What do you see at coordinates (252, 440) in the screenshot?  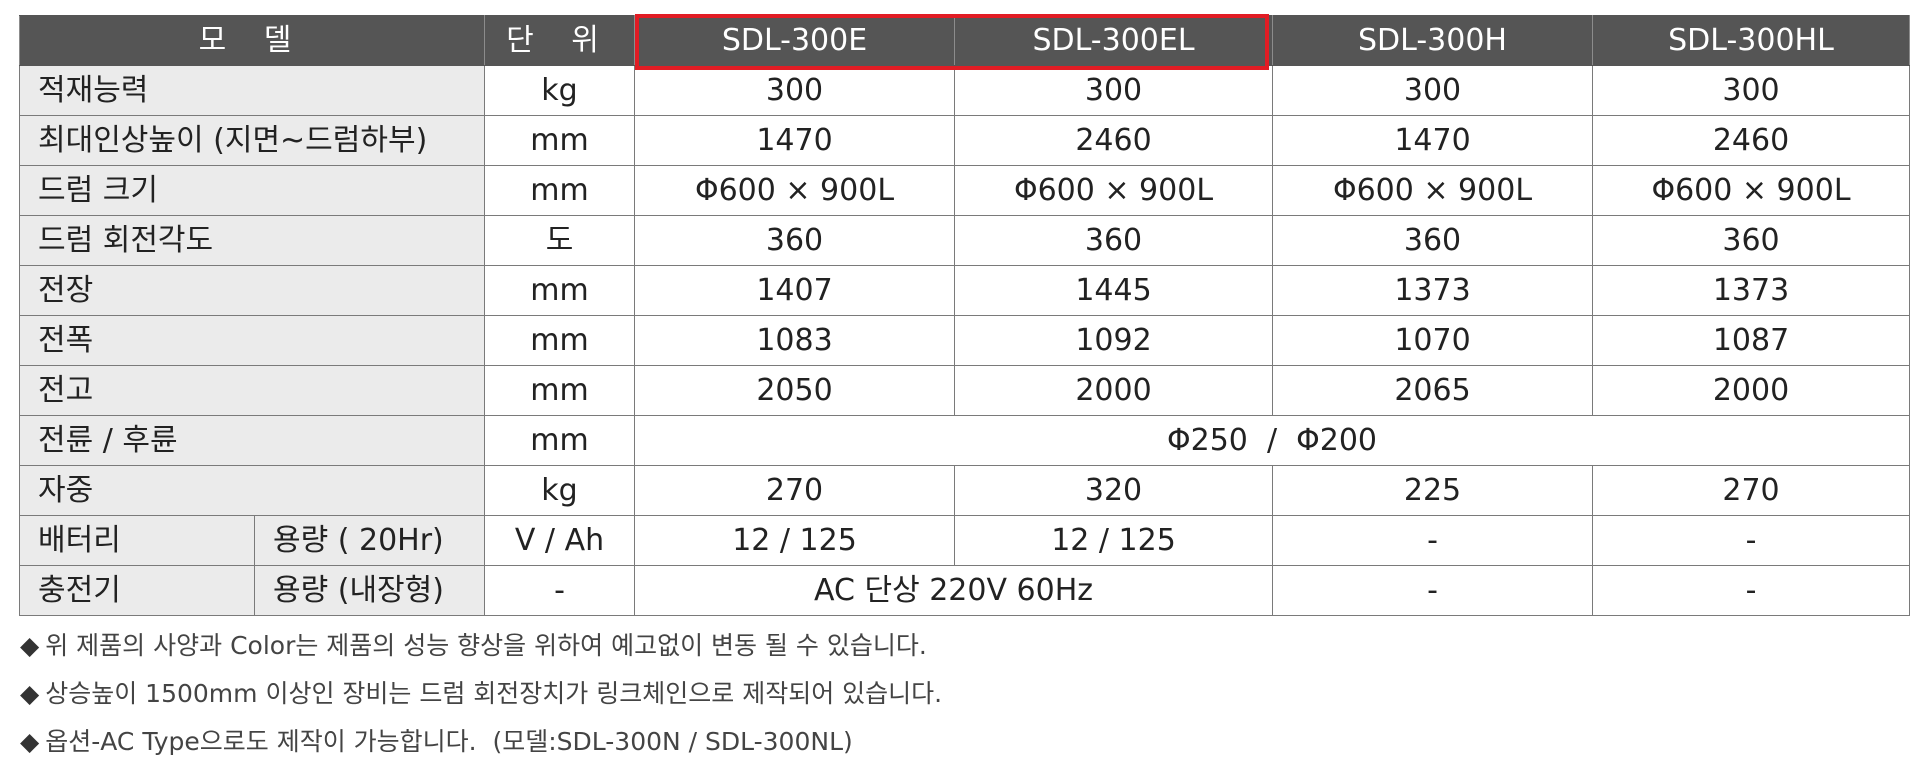 I see `row-label: 전륜 / 후륜` at bounding box center [252, 440].